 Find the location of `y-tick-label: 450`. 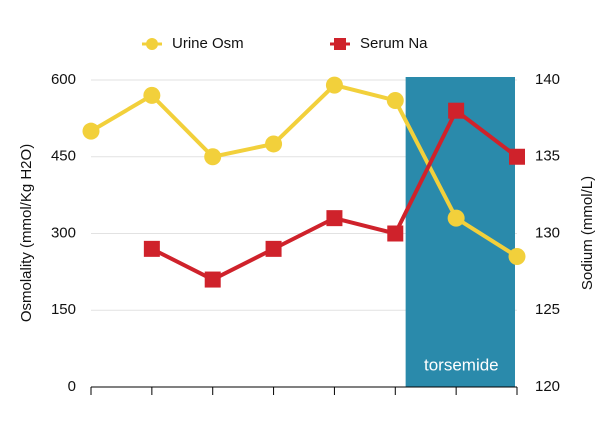

y-tick-label: 450 is located at coordinates (63, 156).